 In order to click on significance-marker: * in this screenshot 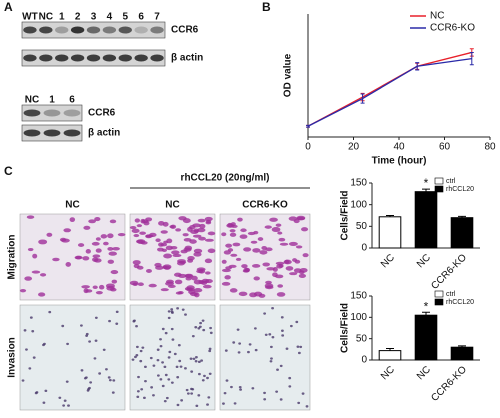, I will do `click(426, 183)`.